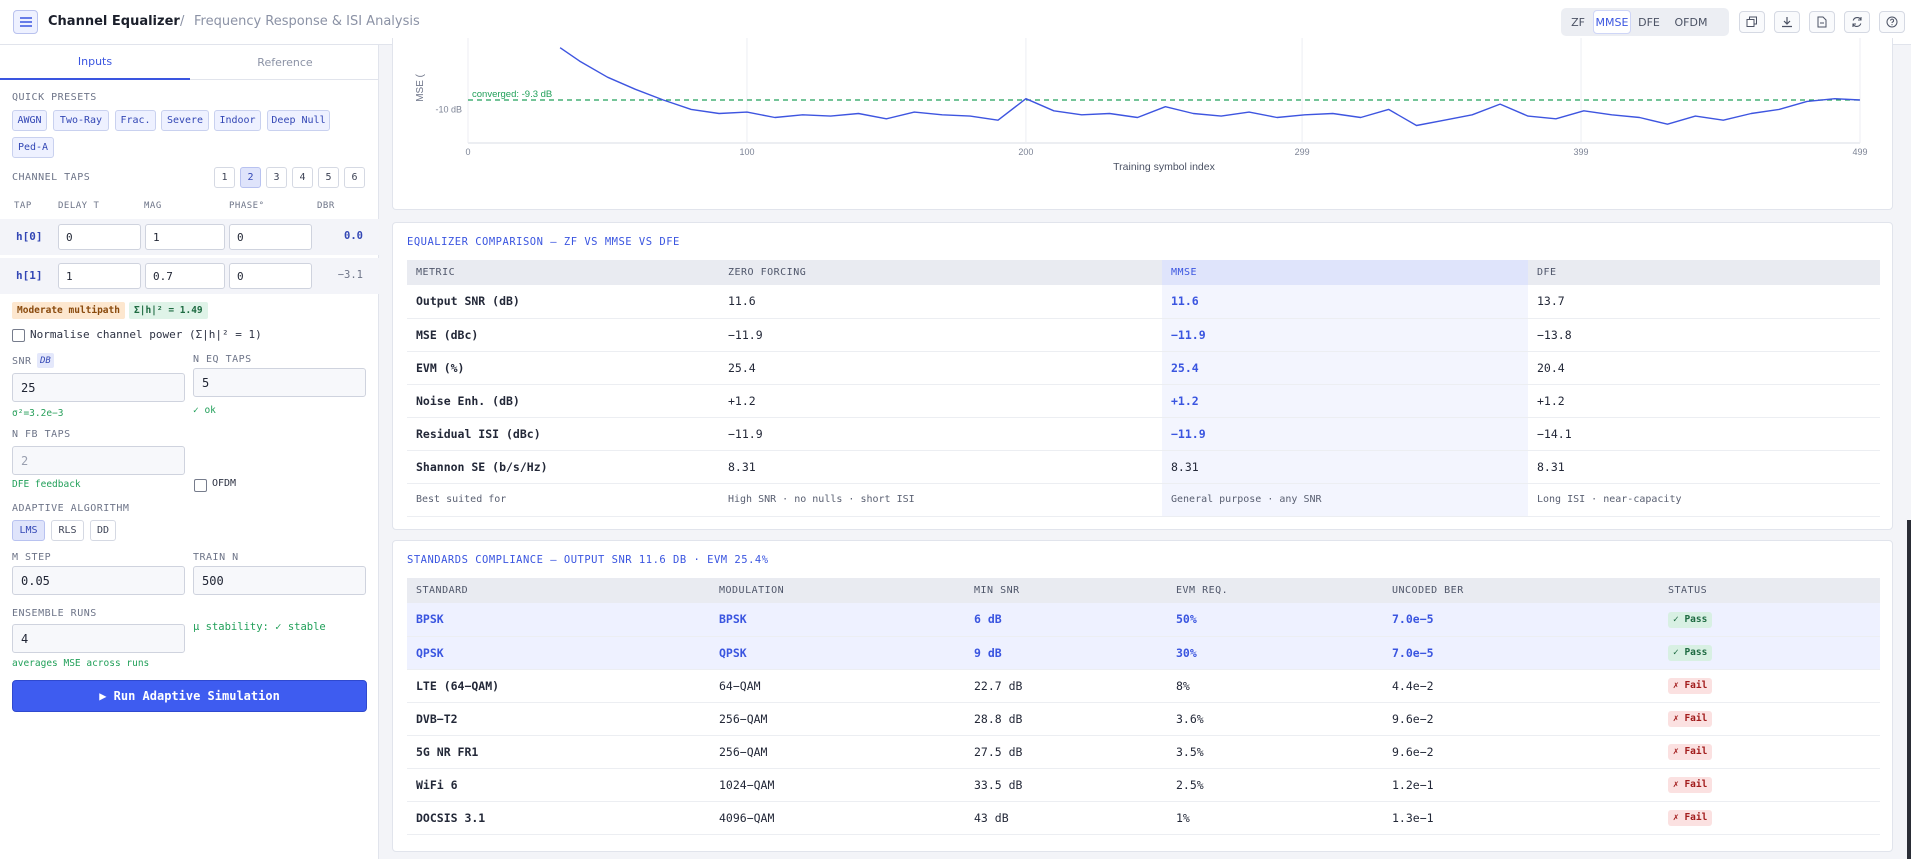  Describe the element at coordinates (1704, 335) in the screenshot. I see `table-cell: −13.8` at that location.